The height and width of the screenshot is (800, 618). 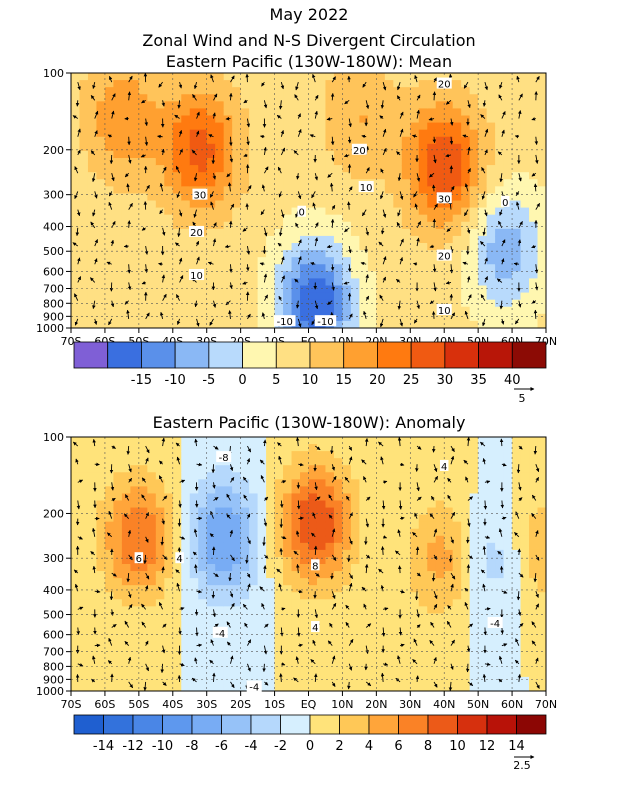 What do you see at coordinates (139, 559) in the screenshot?
I see `contour-label: 6` at bounding box center [139, 559].